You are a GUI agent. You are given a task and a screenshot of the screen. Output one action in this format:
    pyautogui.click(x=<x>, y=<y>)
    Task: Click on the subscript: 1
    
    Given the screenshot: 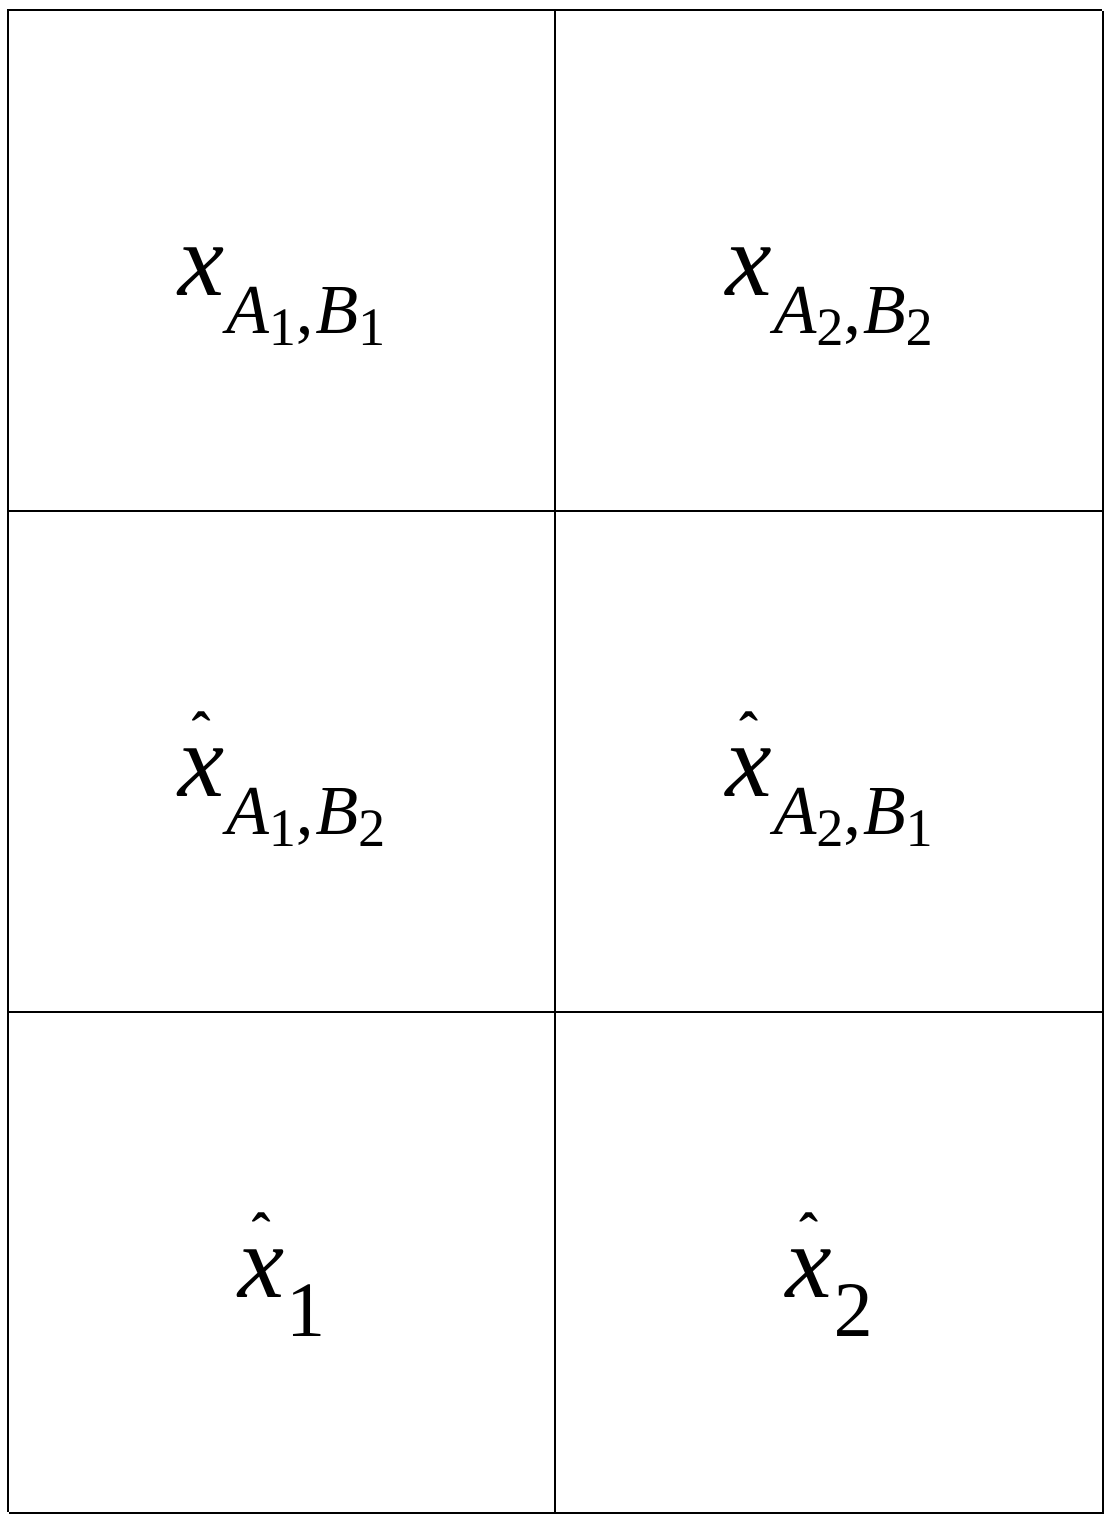 What is the action you would take?
    pyautogui.click(x=306, y=1309)
    